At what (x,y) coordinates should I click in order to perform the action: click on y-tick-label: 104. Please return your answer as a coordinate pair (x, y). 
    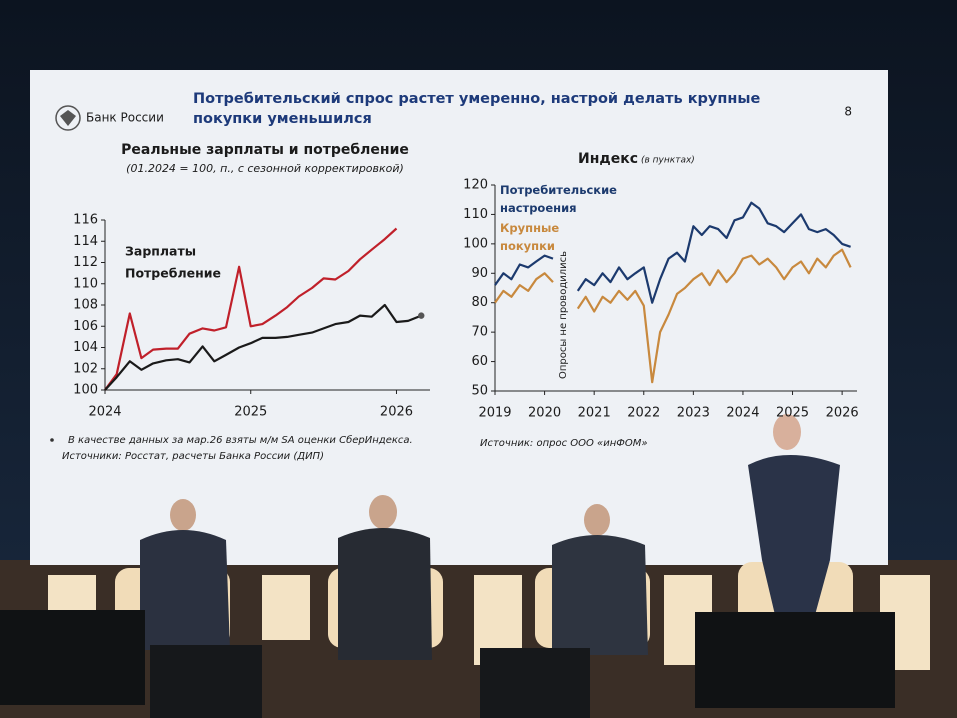
    Looking at the image, I should click on (85, 347).